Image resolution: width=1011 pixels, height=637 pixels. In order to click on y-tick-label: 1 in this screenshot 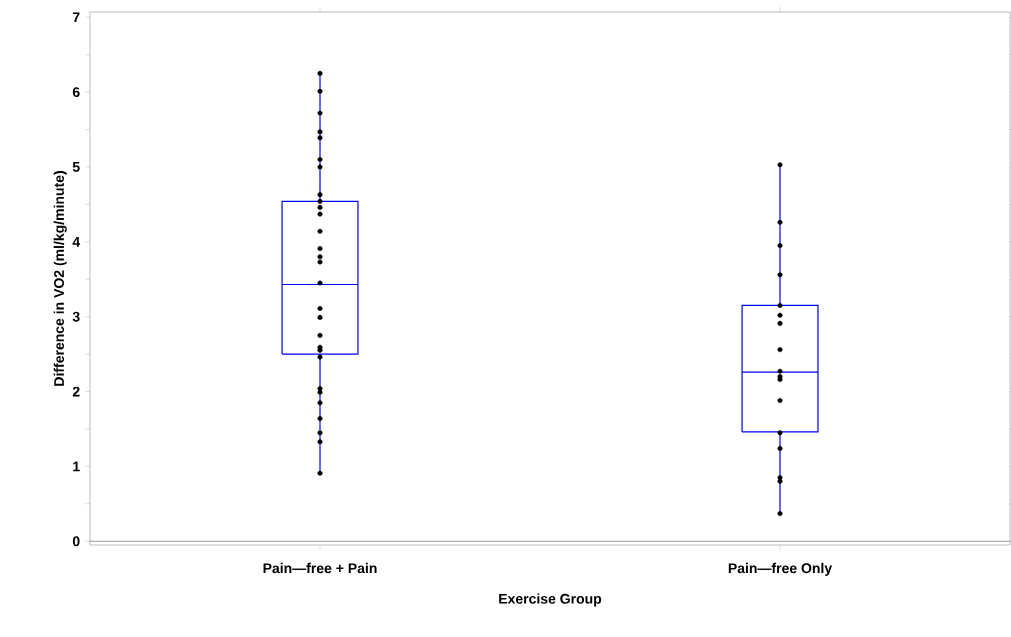, I will do `click(76, 466)`.